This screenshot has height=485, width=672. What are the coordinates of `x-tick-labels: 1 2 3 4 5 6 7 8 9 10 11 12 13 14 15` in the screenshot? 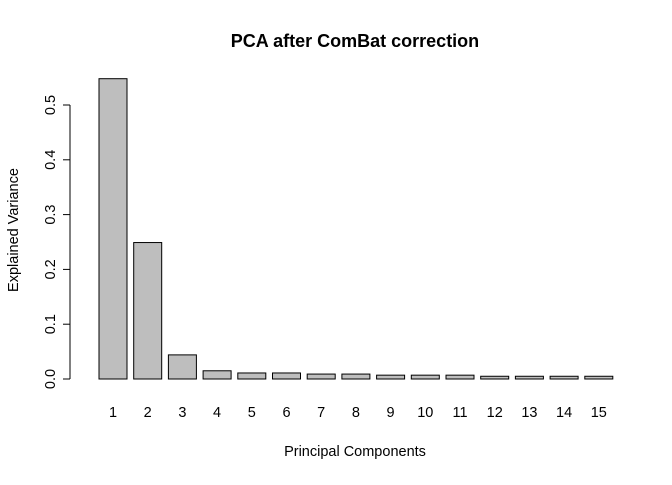 It's located at (358, 413).